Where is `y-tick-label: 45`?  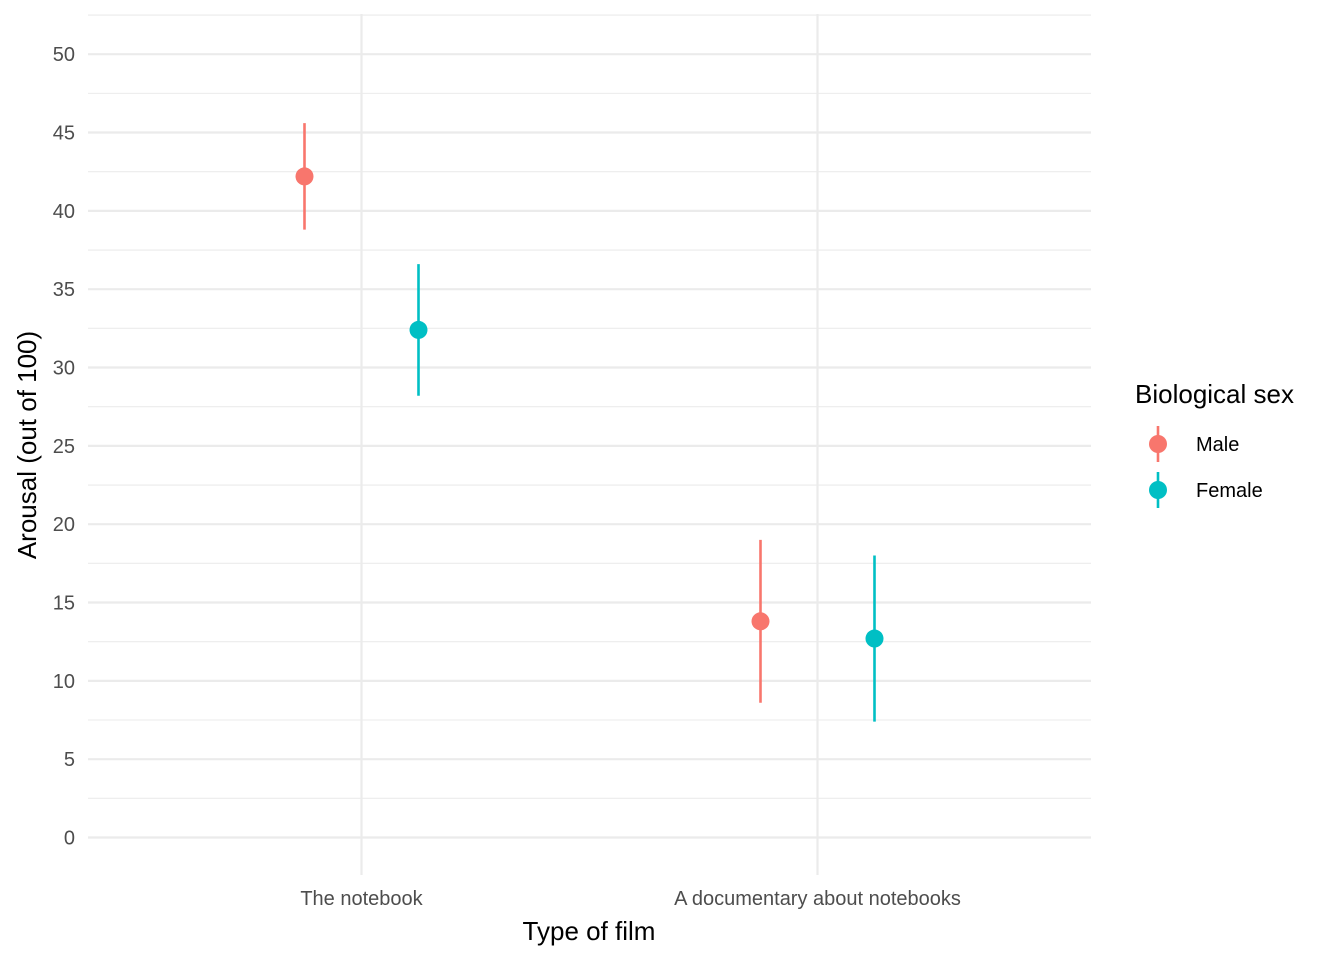 y-tick-label: 45 is located at coordinates (64, 134).